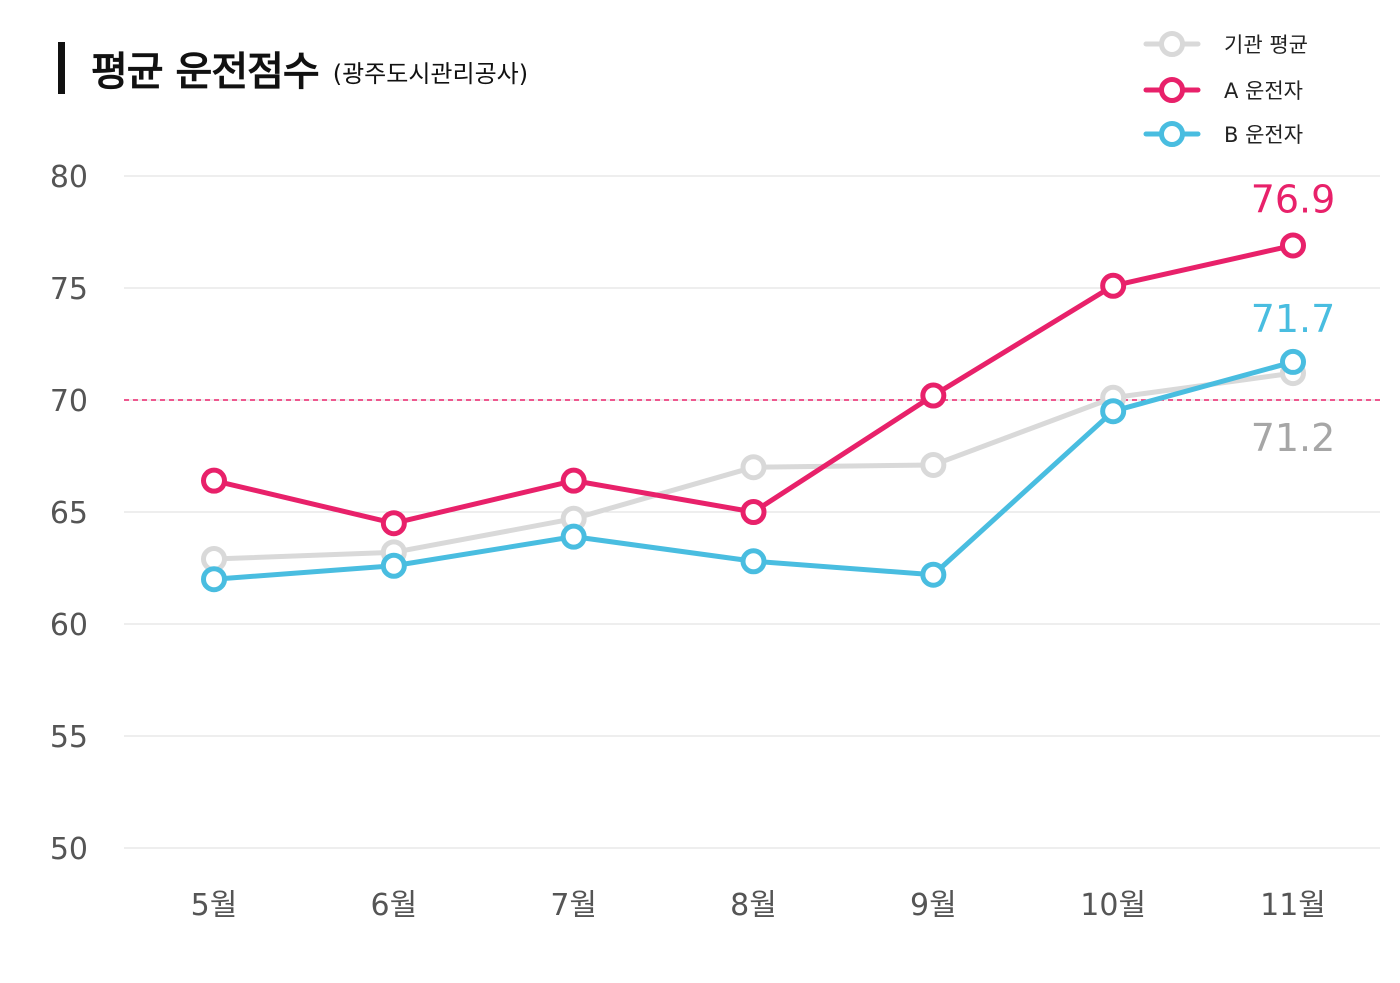 This screenshot has height=983, width=1400. What do you see at coordinates (1263, 91) in the screenshot?
I see `legend-label-1: A 운전자` at bounding box center [1263, 91].